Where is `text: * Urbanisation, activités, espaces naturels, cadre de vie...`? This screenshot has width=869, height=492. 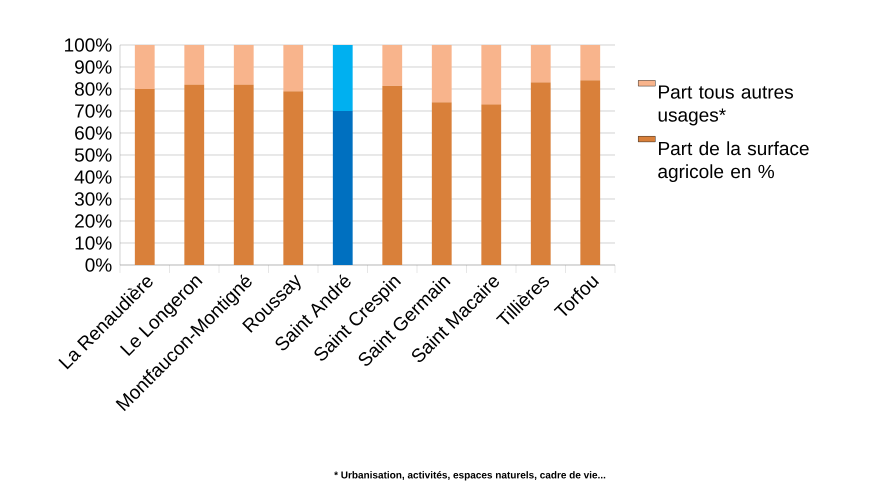
text: * Urbanisation, activités, espaces naturels, cadre de vie... is located at coordinates (470, 475).